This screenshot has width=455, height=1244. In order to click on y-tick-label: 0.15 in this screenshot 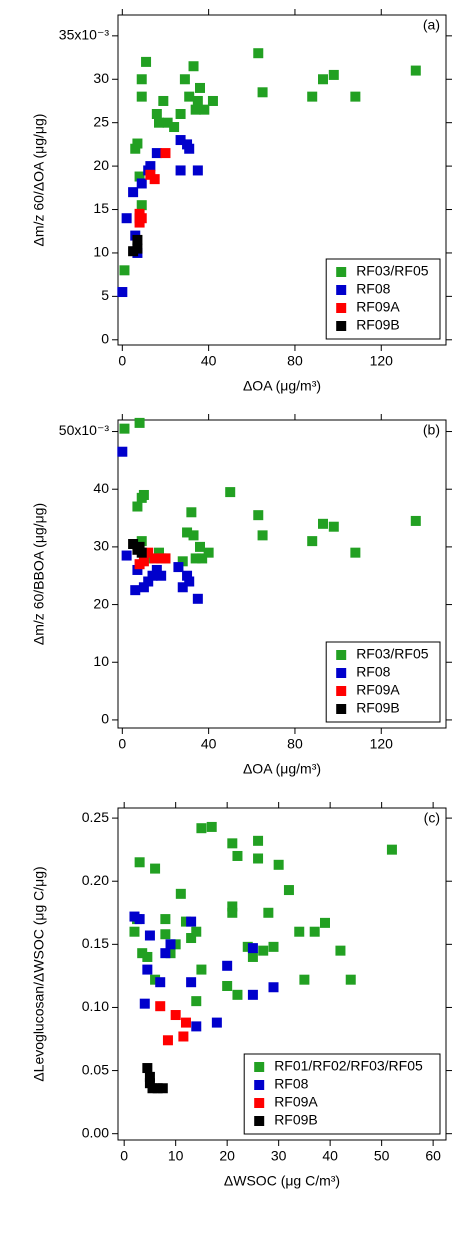, I will do `click(95, 943)`.